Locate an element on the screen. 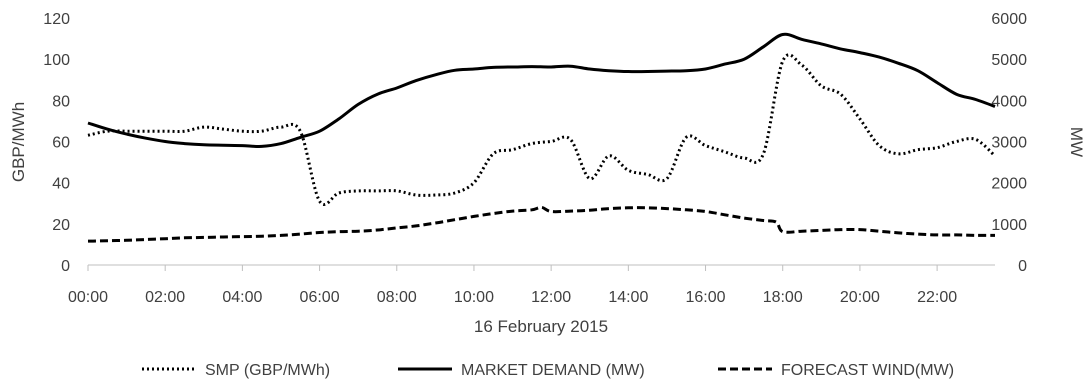  y-right-tick-label: 2000 is located at coordinates (1009, 184).